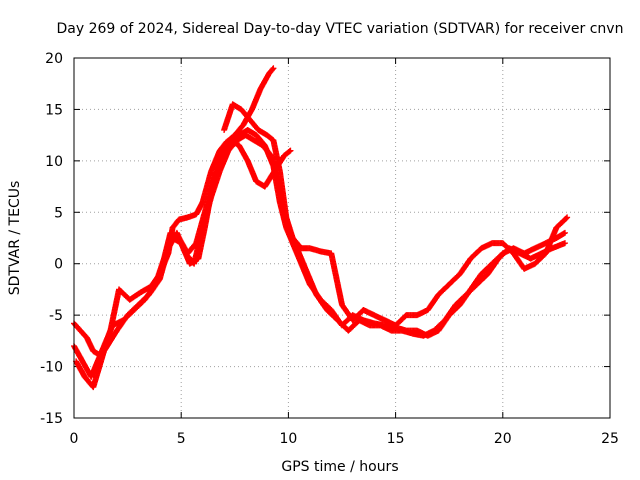 The height and width of the screenshot is (480, 640). What do you see at coordinates (231, 202) in the screenshot?
I see `series-track-d` at bounding box center [231, 202].